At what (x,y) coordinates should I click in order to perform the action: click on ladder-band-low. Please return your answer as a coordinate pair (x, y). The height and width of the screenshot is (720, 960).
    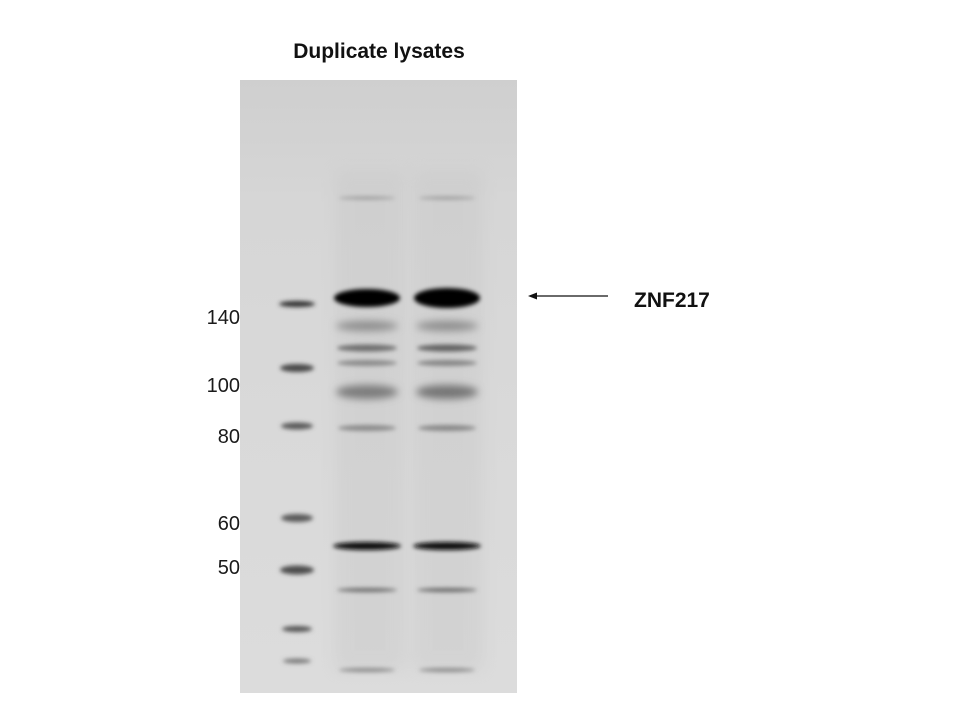
    Looking at the image, I should click on (297, 629).